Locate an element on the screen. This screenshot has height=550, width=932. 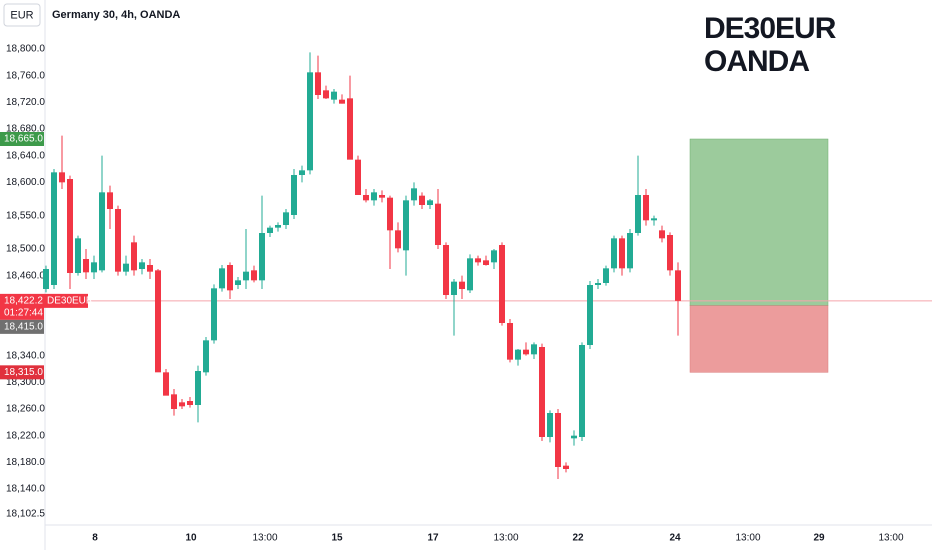
y-tick-label: 18,680.0 is located at coordinates (25, 129).